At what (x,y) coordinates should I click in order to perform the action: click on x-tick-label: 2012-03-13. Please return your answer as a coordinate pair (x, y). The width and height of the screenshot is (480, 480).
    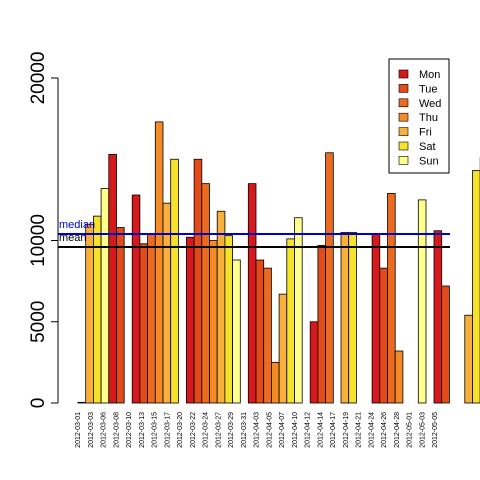
    Looking at the image, I should click on (142, 430).